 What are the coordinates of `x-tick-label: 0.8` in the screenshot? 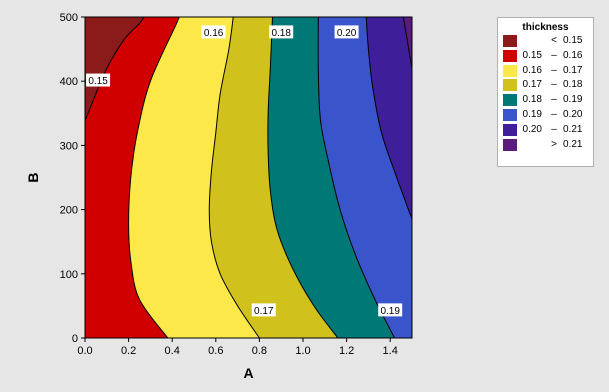 It's located at (259, 351).